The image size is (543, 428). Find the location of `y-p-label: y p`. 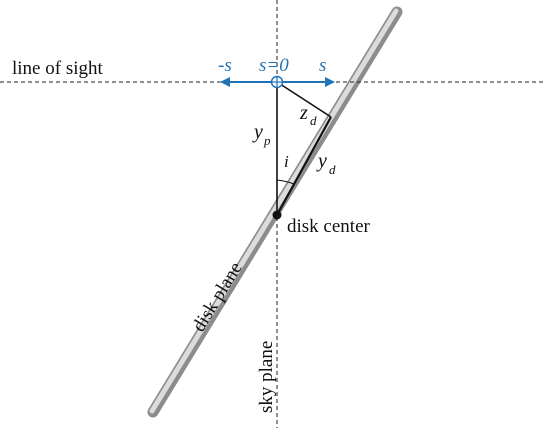

y-p-label: y p is located at coordinates (261, 134).